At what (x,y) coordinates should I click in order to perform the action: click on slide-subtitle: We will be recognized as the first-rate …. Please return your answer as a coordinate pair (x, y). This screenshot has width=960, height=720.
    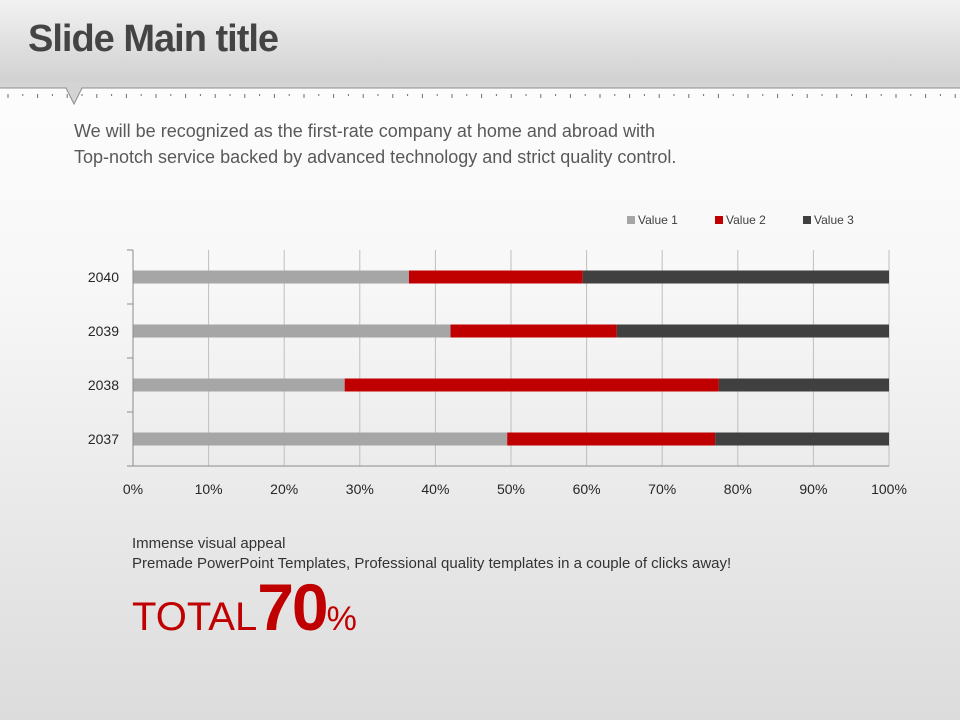
    Looking at the image, I should click on (375, 144).